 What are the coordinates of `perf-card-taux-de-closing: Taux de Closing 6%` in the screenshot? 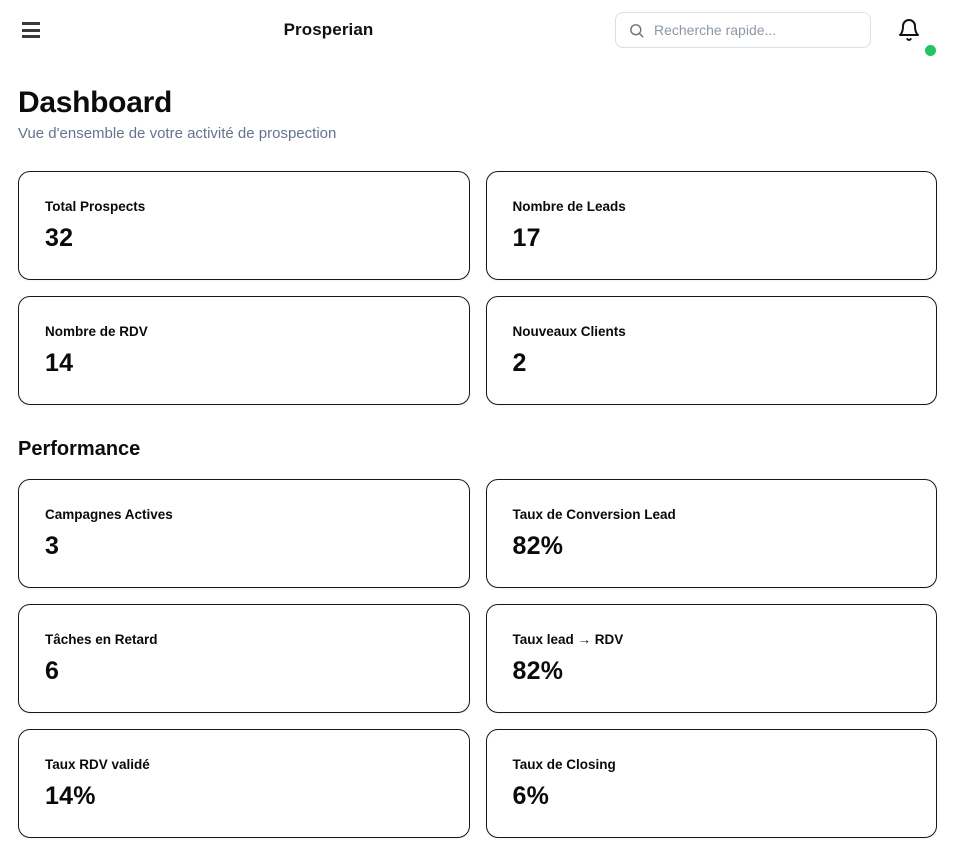 It's located at (711, 783).